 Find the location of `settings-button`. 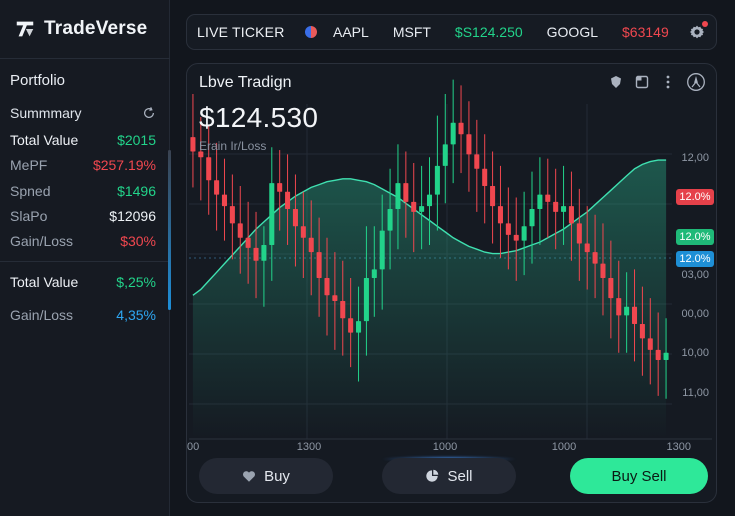

settings-button is located at coordinates (698, 31).